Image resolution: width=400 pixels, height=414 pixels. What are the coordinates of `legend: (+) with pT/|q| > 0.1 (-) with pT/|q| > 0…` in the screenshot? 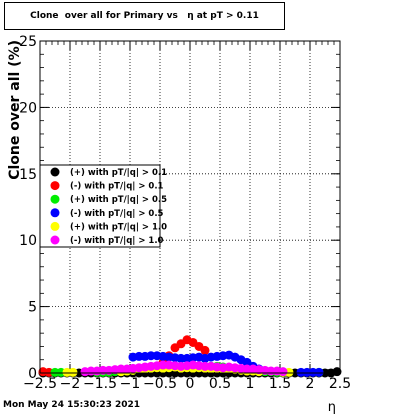 It's located at (103, 206).